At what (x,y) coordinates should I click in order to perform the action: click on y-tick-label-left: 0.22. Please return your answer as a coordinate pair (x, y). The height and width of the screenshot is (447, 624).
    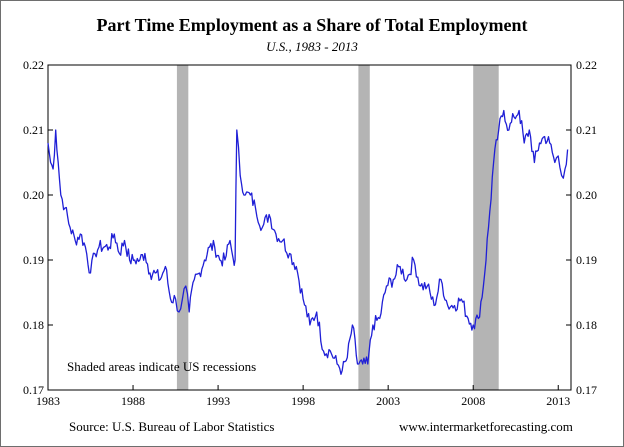
    Looking at the image, I should click on (33, 65).